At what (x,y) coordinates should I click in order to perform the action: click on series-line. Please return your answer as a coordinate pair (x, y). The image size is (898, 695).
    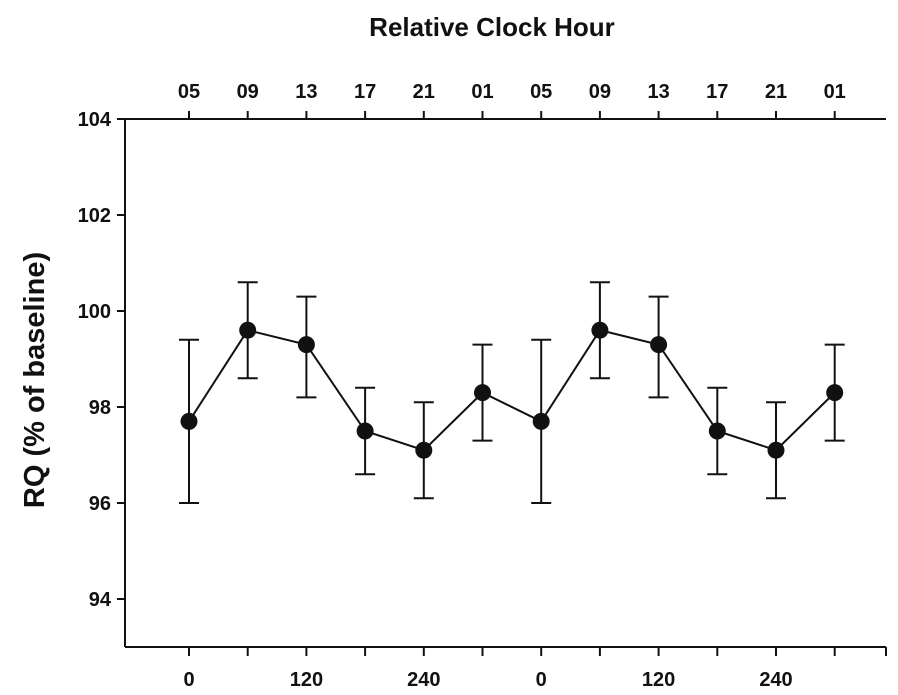
    Looking at the image, I should click on (512, 390).